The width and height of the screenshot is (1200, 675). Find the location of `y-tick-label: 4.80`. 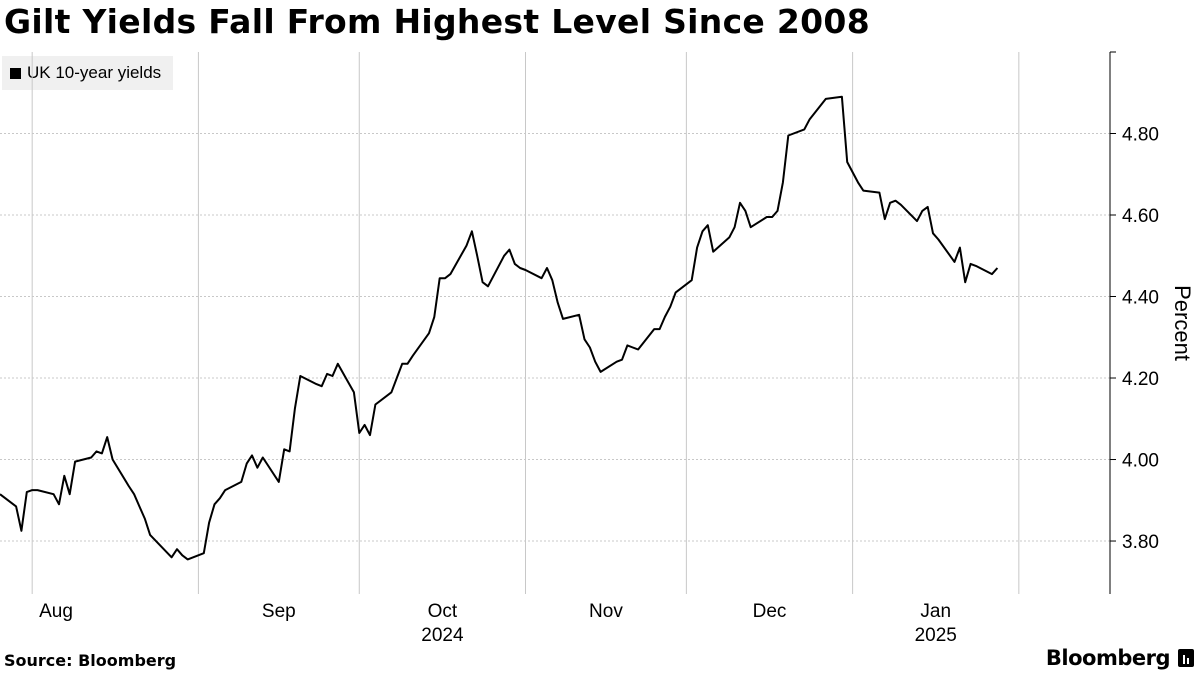

y-tick-label: 4.80 is located at coordinates (1140, 135).